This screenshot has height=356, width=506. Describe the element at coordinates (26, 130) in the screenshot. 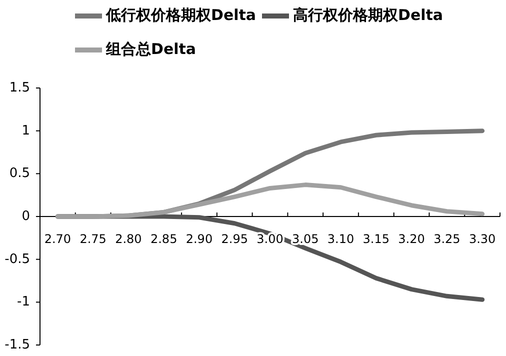

I see `y-tick-label: 1` at that location.